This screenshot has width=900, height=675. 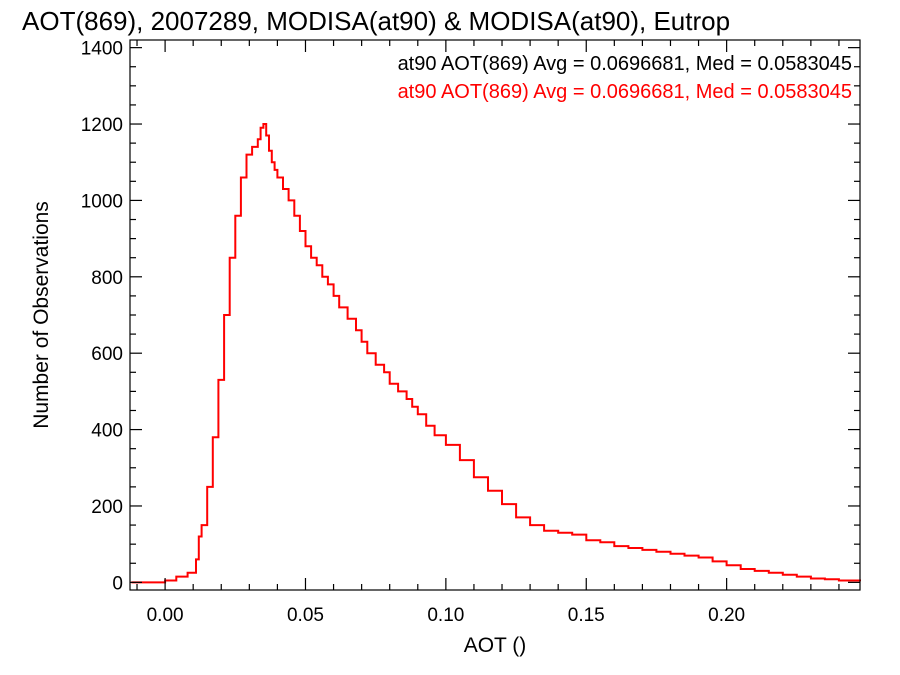 What do you see at coordinates (165, 615) in the screenshot?
I see `x-tick-label: 0.00` at bounding box center [165, 615].